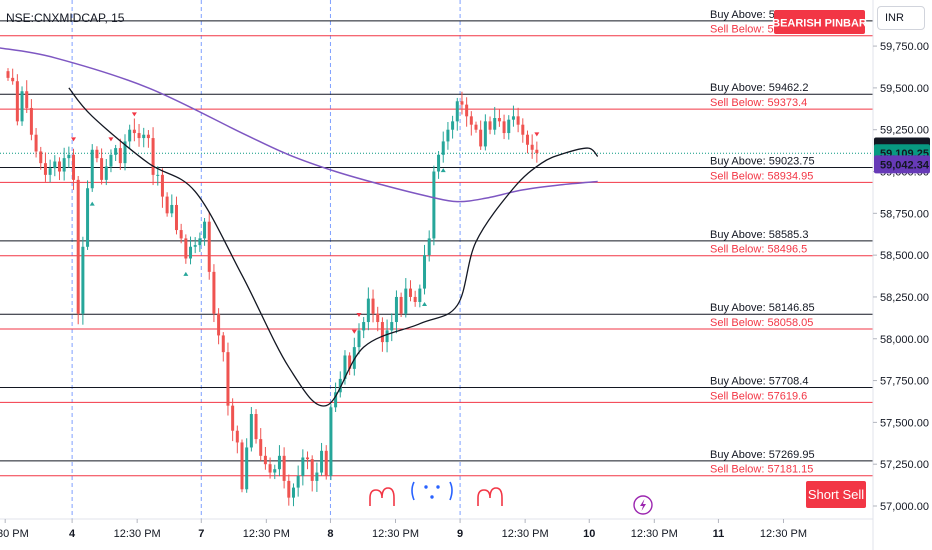 The height and width of the screenshot is (550, 932). Describe the element at coordinates (758, 396) in the screenshot. I see `sell-level-label: Sell Below: 57619.6` at that location.